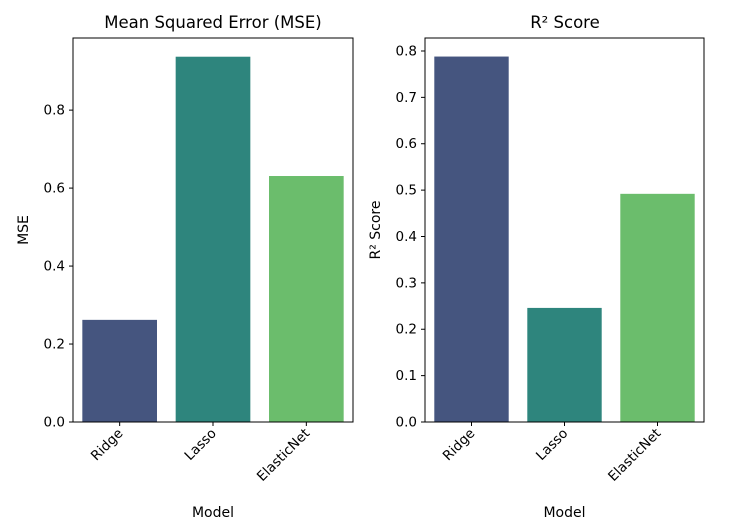  Describe the element at coordinates (406, 98) in the screenshot. I see `y-tick-label: 0.7` at that location.